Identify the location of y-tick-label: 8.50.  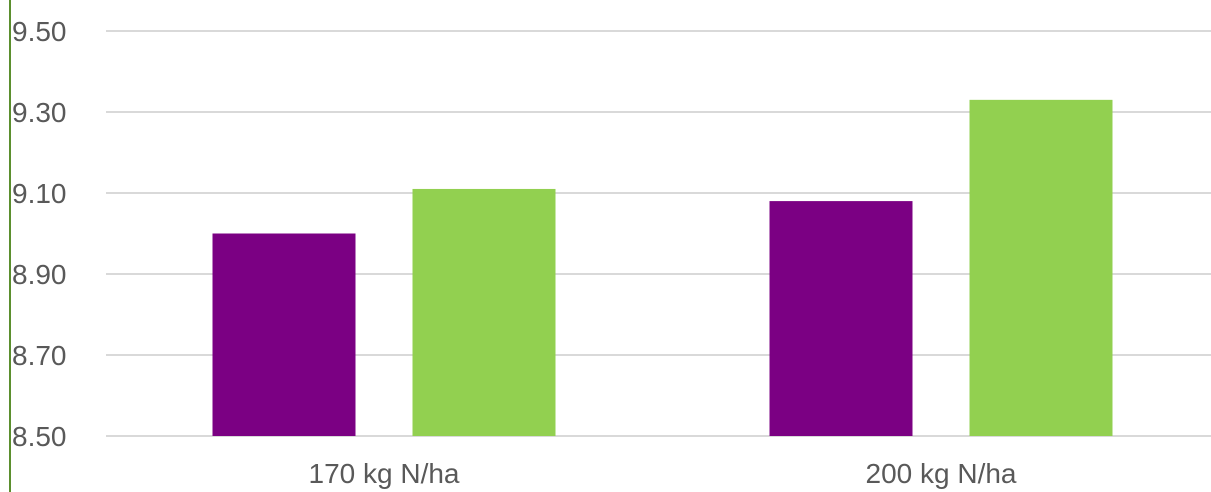
(39, 436).